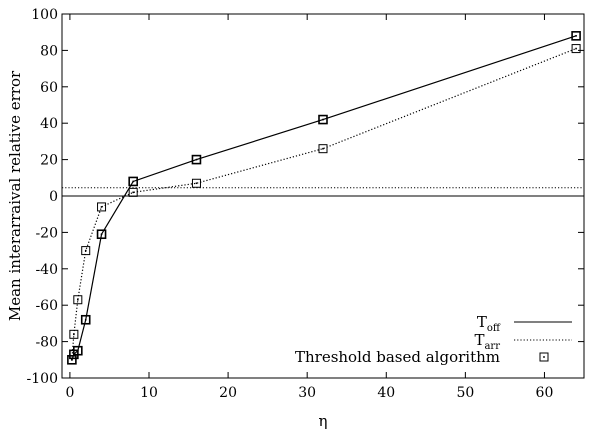 This screenshot has height=436, width=596. I want to click on legend-label: Threshold based algorithm, so click(397, 357).